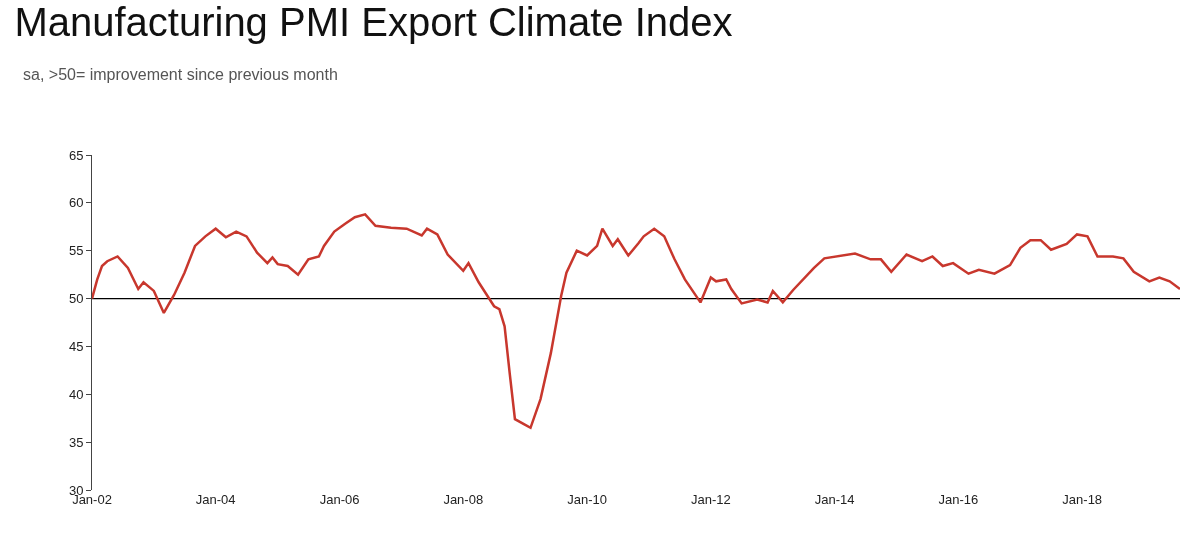 This screenshot has height=542, width=1200. What do you see at coordinates (76, 299) in the screenshot?
I see `y-tick-label: 50` at bounding box center [76, 299].